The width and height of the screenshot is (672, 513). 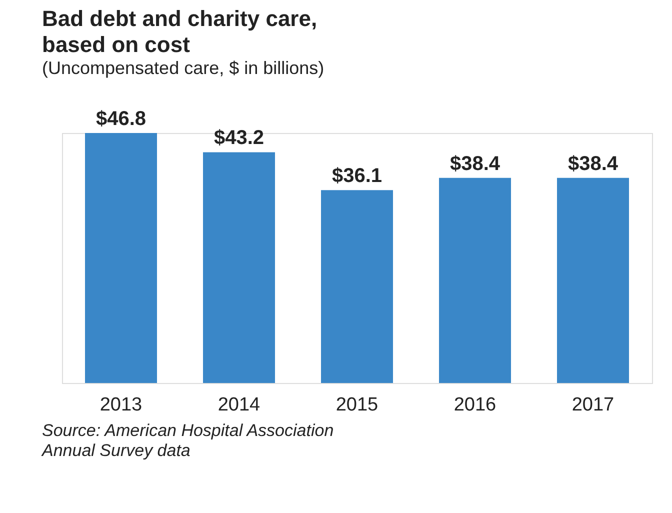 What do you see at coordinates (121, 405) in the screenshot?
I see `x-tick-label: 2013` at bounding box center [121, 405].